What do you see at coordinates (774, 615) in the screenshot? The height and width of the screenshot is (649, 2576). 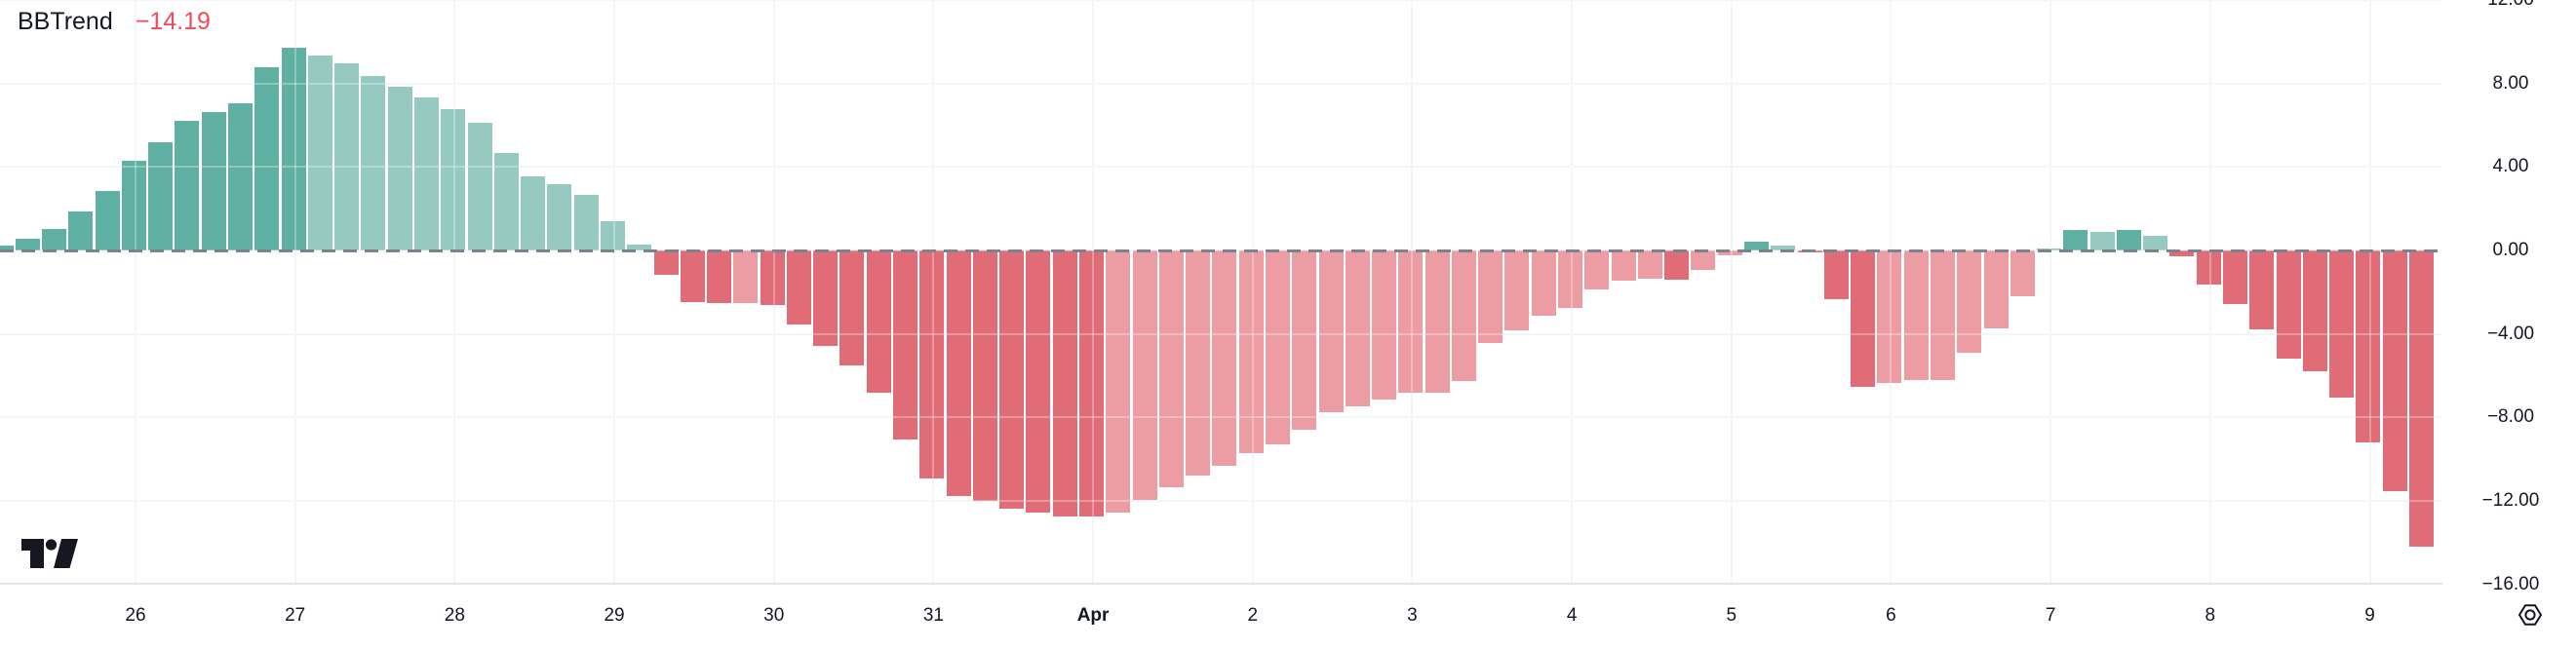 I see `time-axis-label: 30` at bounding box center [774, 615].